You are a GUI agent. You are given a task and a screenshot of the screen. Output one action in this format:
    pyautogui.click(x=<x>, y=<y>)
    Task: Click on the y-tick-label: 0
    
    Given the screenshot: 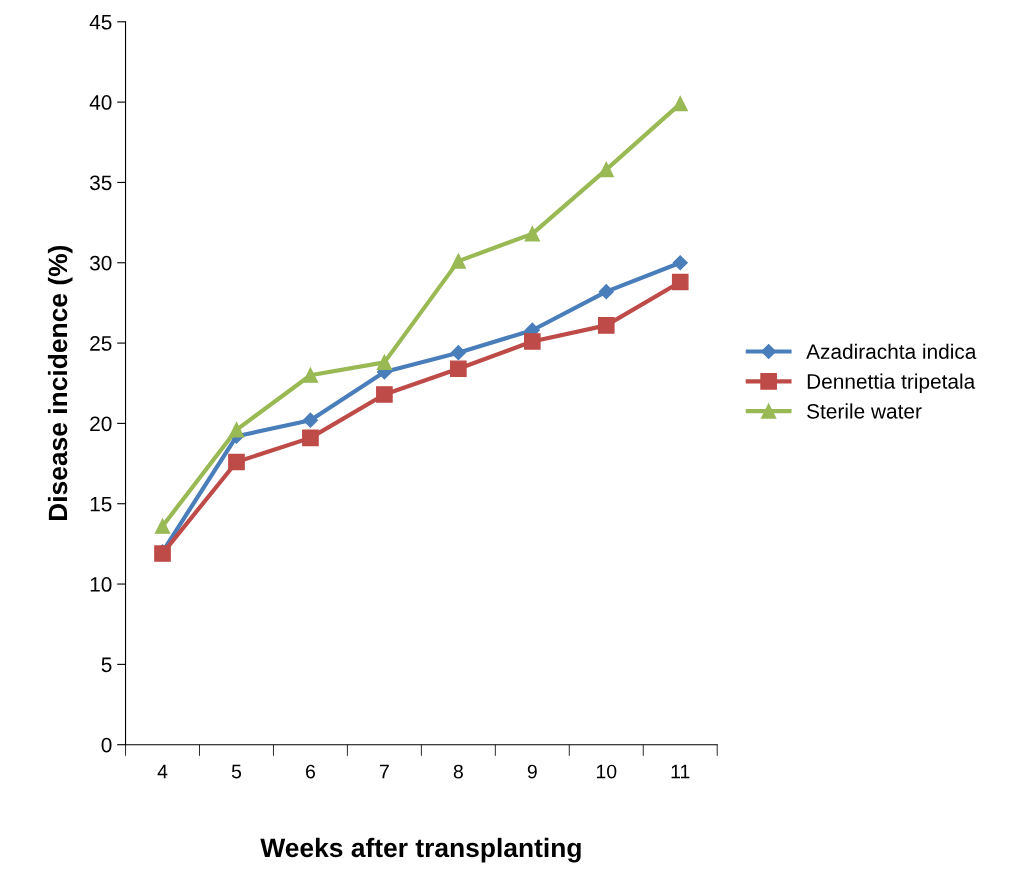 What is the action you would take?
    pyautogui.click(x=106, y=745)
    